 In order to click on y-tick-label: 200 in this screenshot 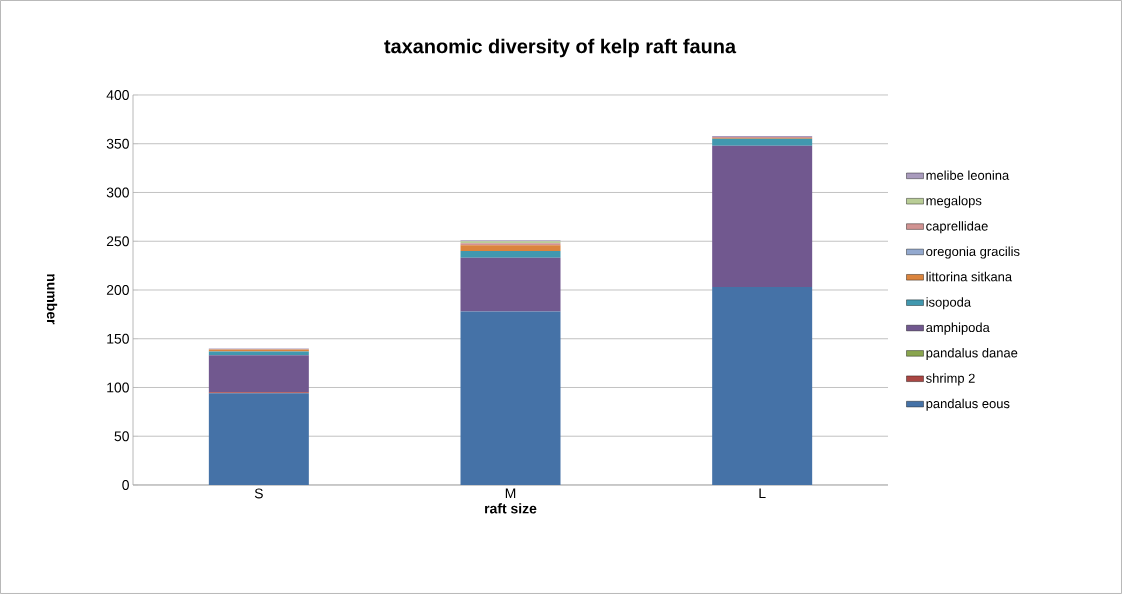, I will do `click(117, 290)`.